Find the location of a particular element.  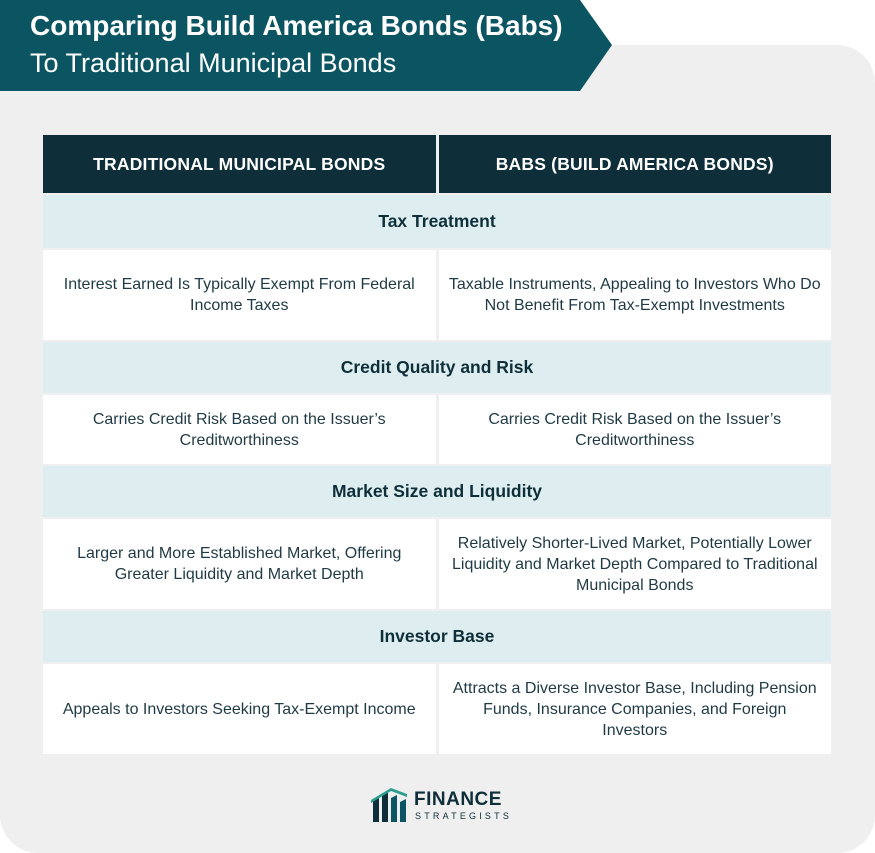

section-heading-credit-quality: Credit Quality and Risk is located at coordinates (437, 367).